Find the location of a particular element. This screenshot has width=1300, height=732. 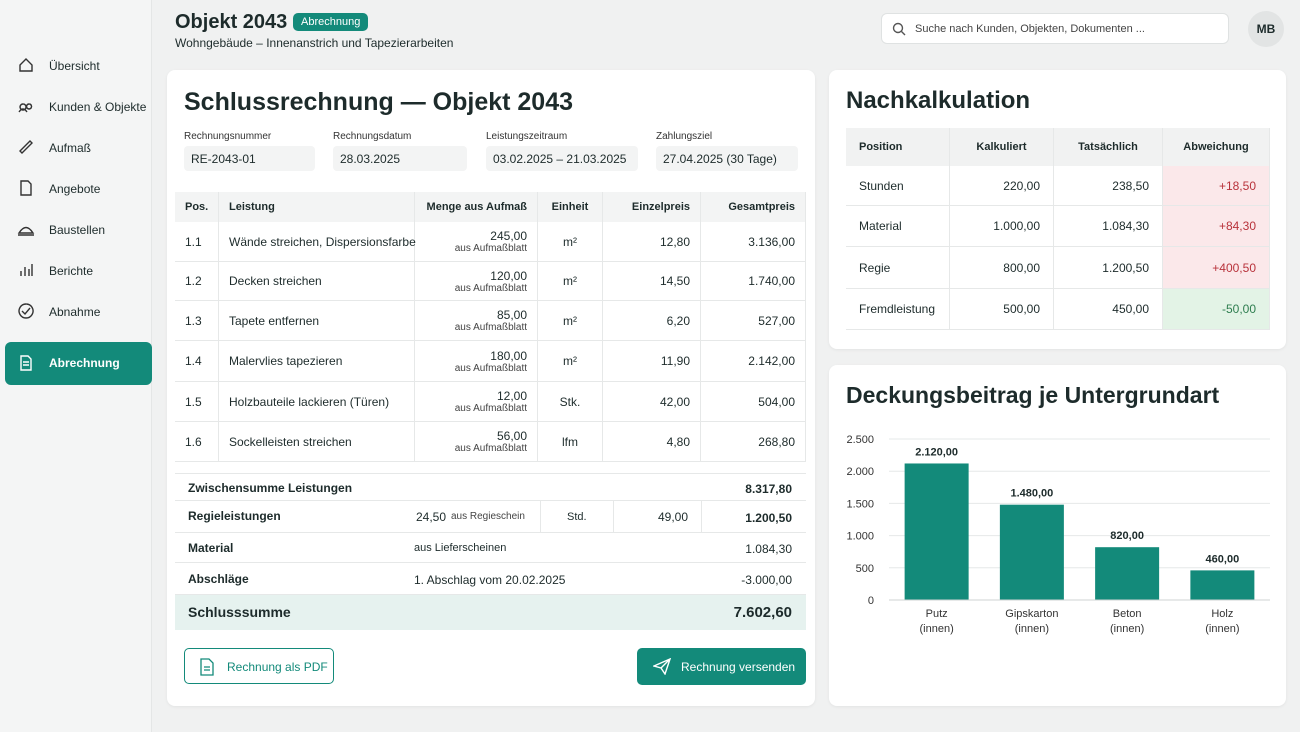

table-cell: 504,00 is located at coordinates (753, 401).